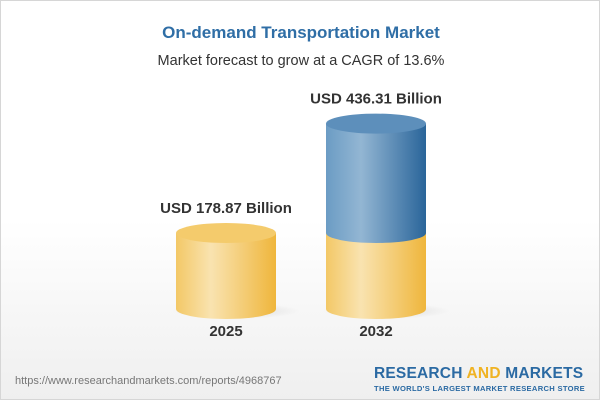  What do you see at coordinates (544, 373) in the screenshot?
I see `logo-word: MARKETS` at bounding box center [544, 373].